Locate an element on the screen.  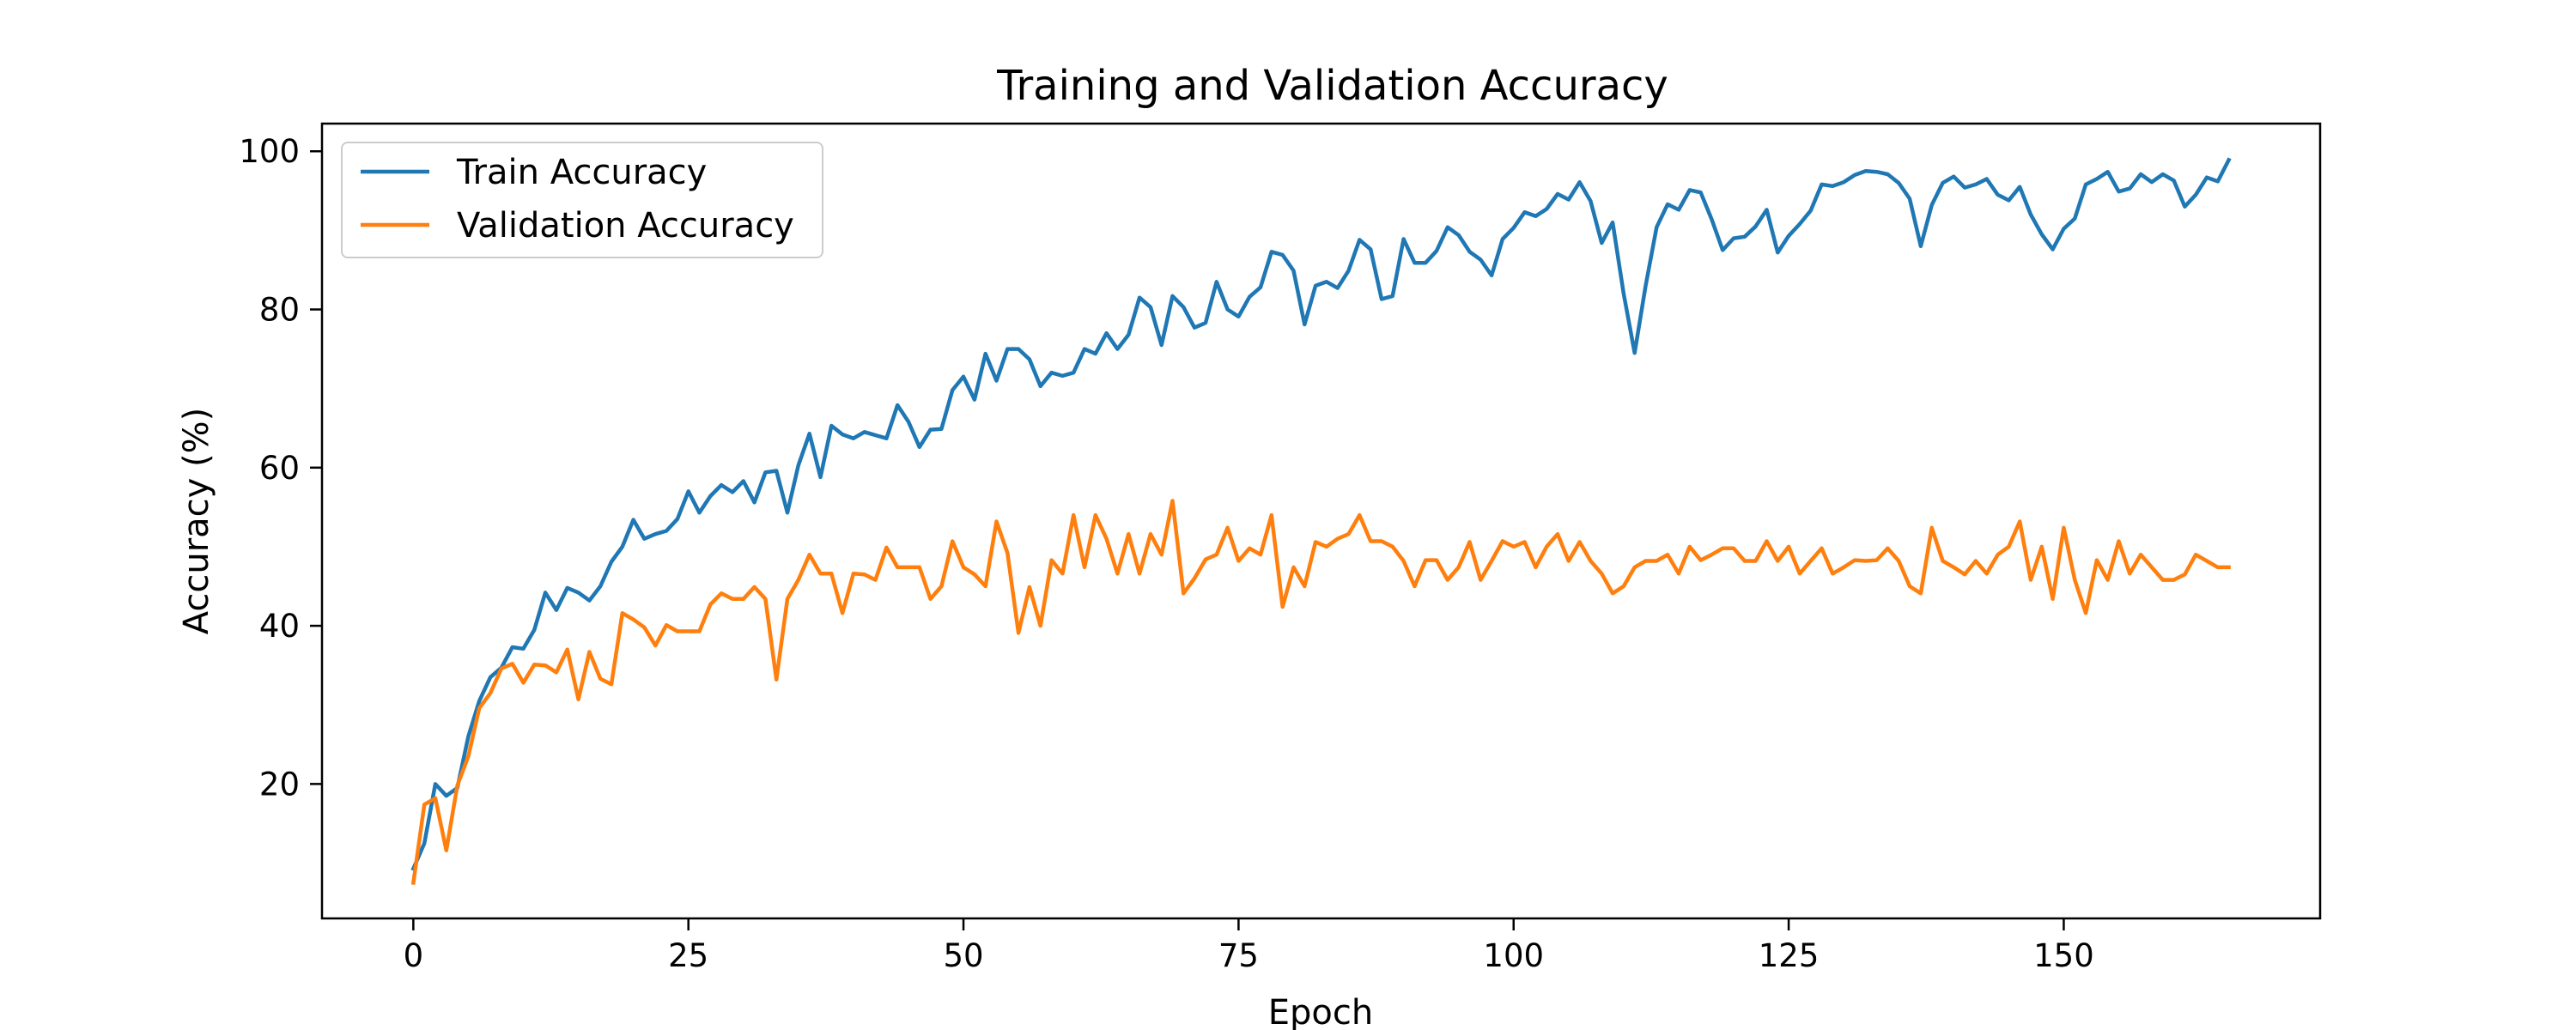
legend-frame is located at coordinates (582, 200).